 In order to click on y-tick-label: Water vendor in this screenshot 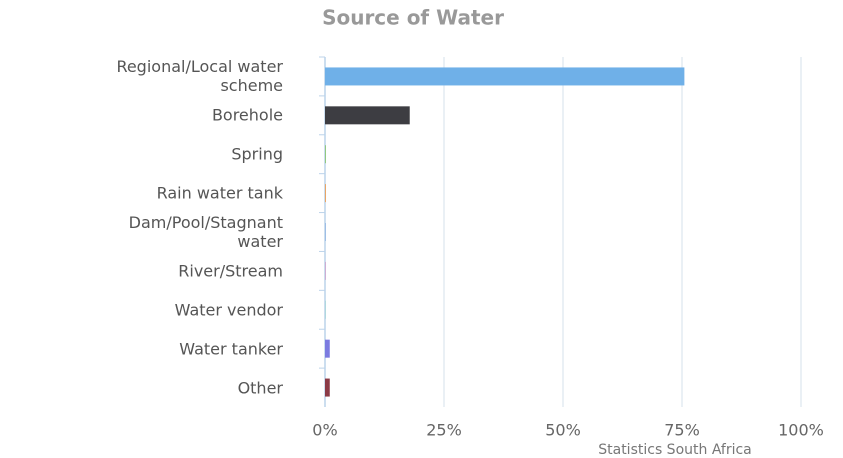, I will do `click(228, 310)`.